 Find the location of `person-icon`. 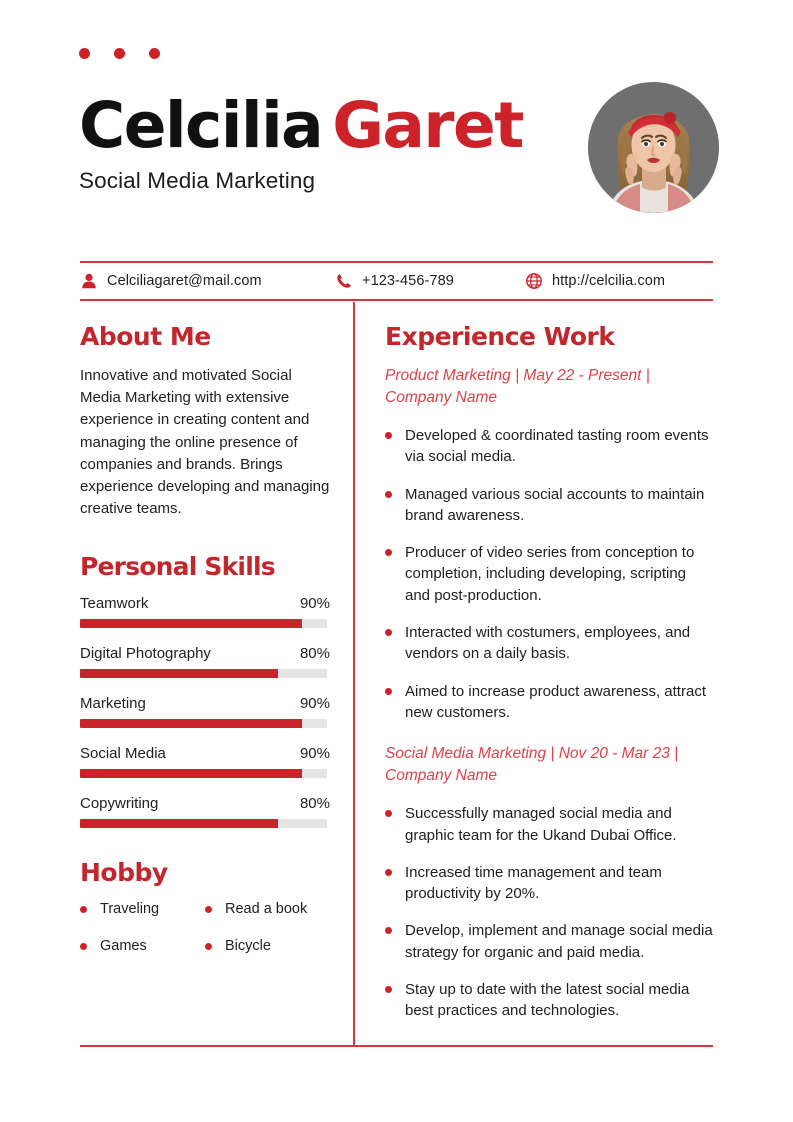

person-icon is located at coordinates (89, 281).